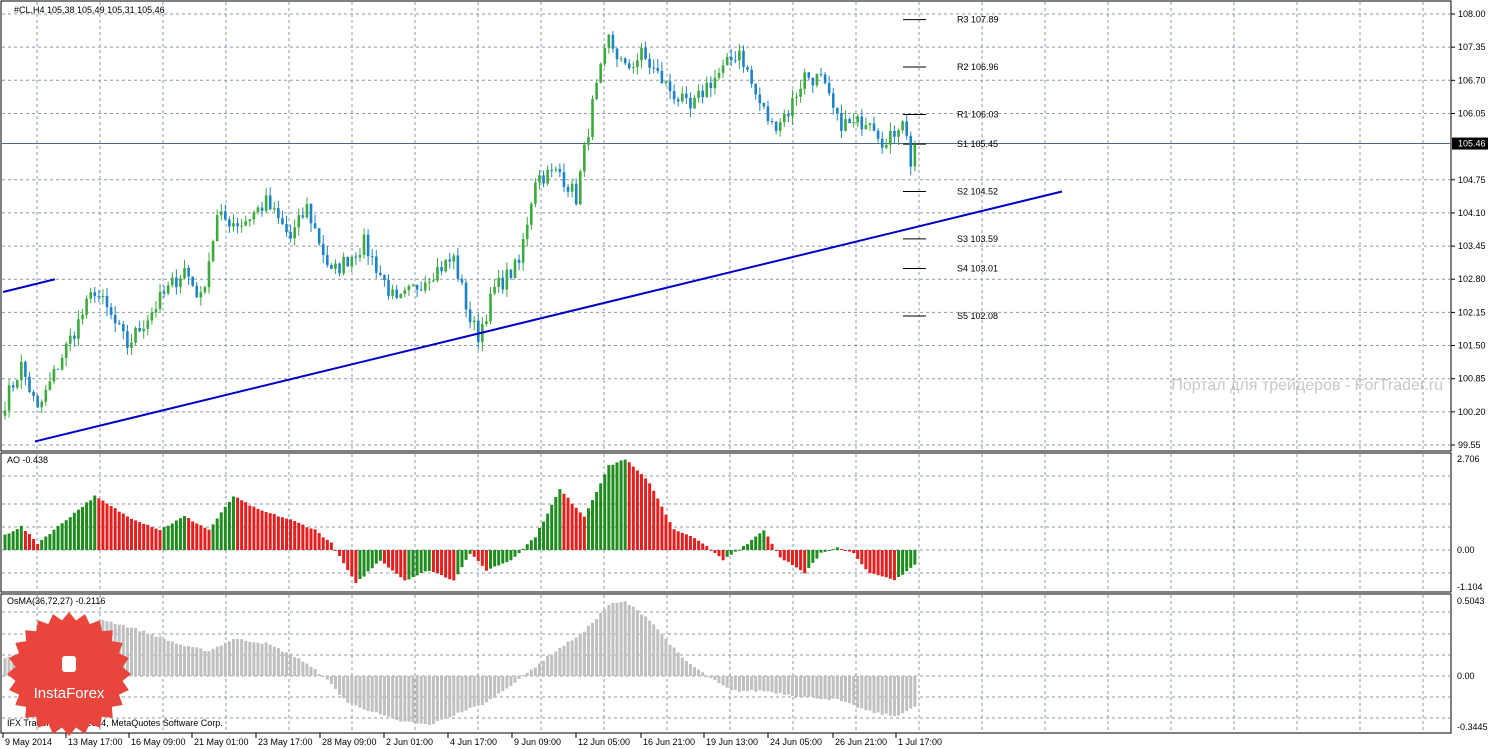  Describe the element at coordinates (409, 742) in the screenshot. I see `time-axis-label: 2 Jun 01:00` at that location.